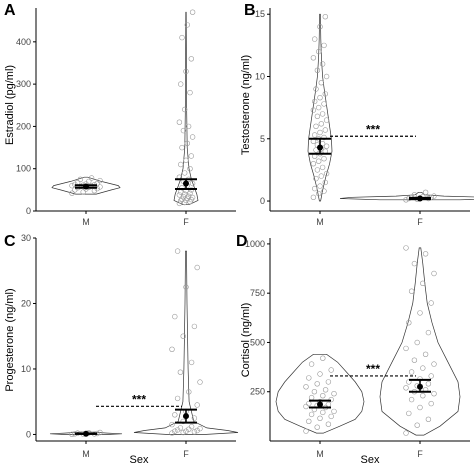 The height and width of the screenshot is (465, 474). I want to click on y-tick-label: 500, so click(257, 342).